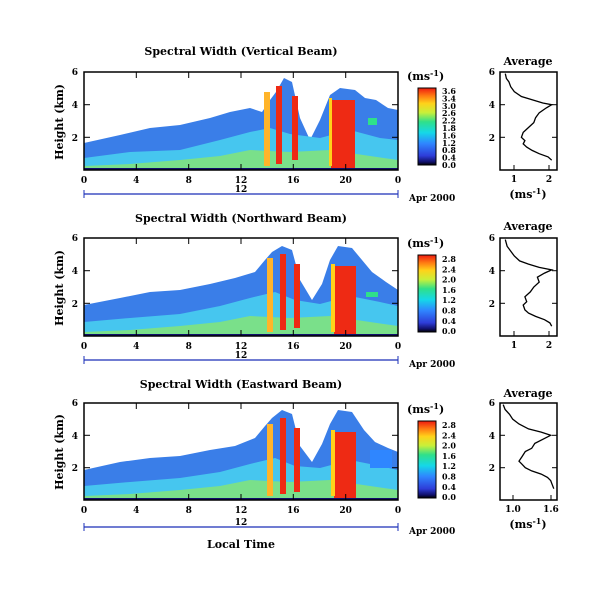 The image size is (613, 598). What do you see at coordinates (449, 91) in the screenshot?
I see `colorbar-tick-label: 3.6` at bounding box center [449, 91].